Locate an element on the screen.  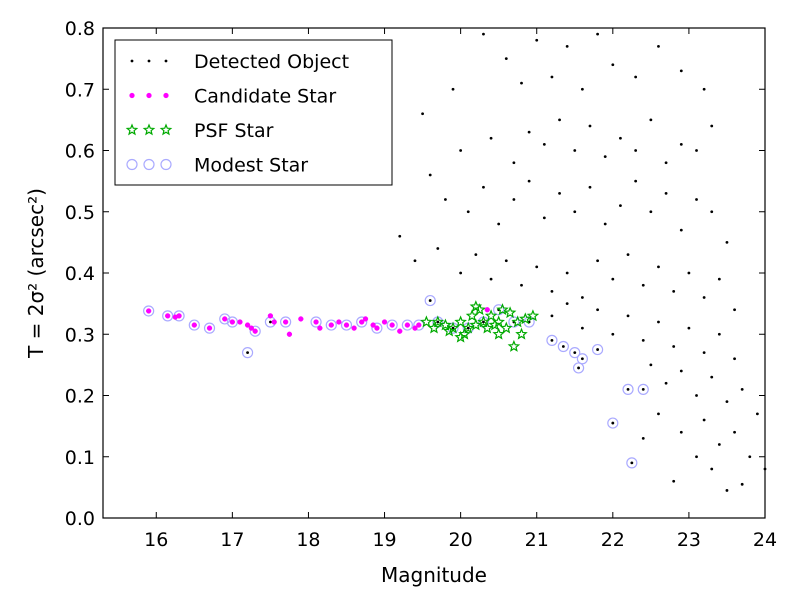
x-axis-label: Magnitude is located at coordinates (434, 575).